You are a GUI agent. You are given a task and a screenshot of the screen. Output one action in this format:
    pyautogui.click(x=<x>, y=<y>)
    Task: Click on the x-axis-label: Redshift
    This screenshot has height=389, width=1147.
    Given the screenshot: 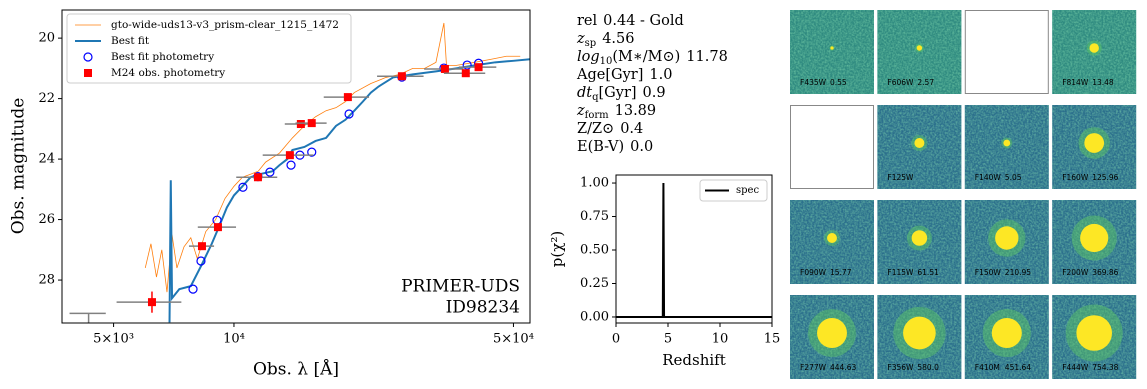 What is the action you would take?
    pyautogui.click(x=694, y=360)
    